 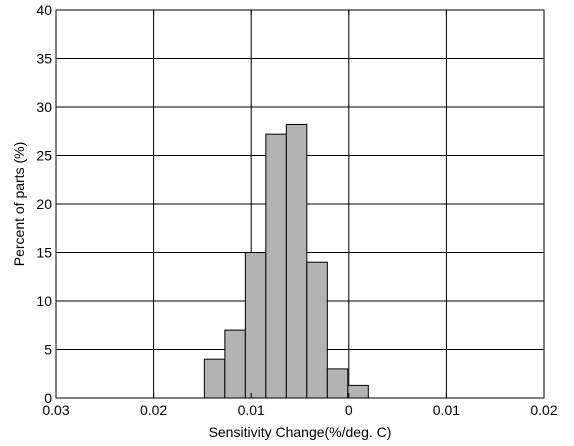 What do you see at coordinates (44, 59) in the screenshot?
I see `y-tick-label: 35` at bounding box center [44, 59].